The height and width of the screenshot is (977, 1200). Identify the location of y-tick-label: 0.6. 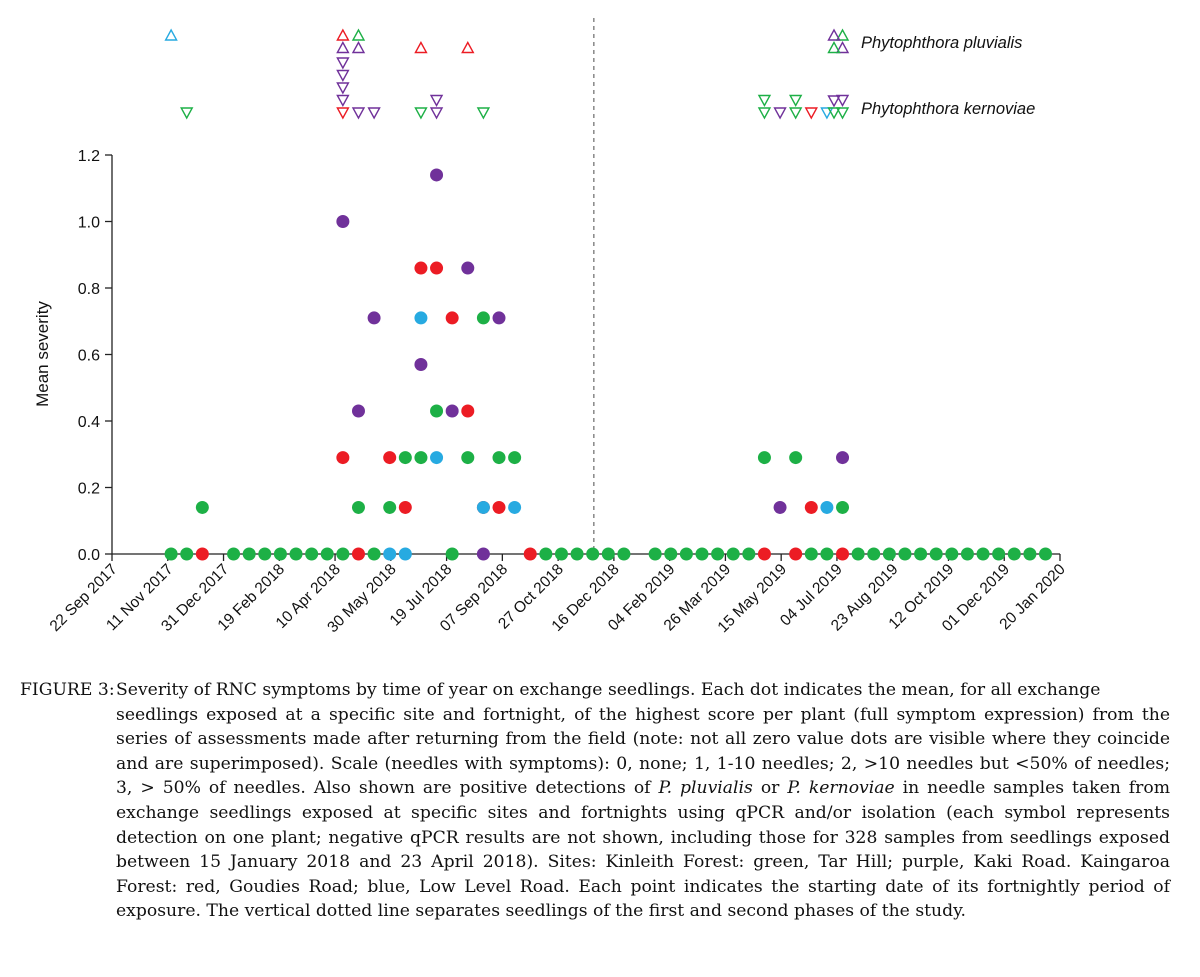
(89, 356).